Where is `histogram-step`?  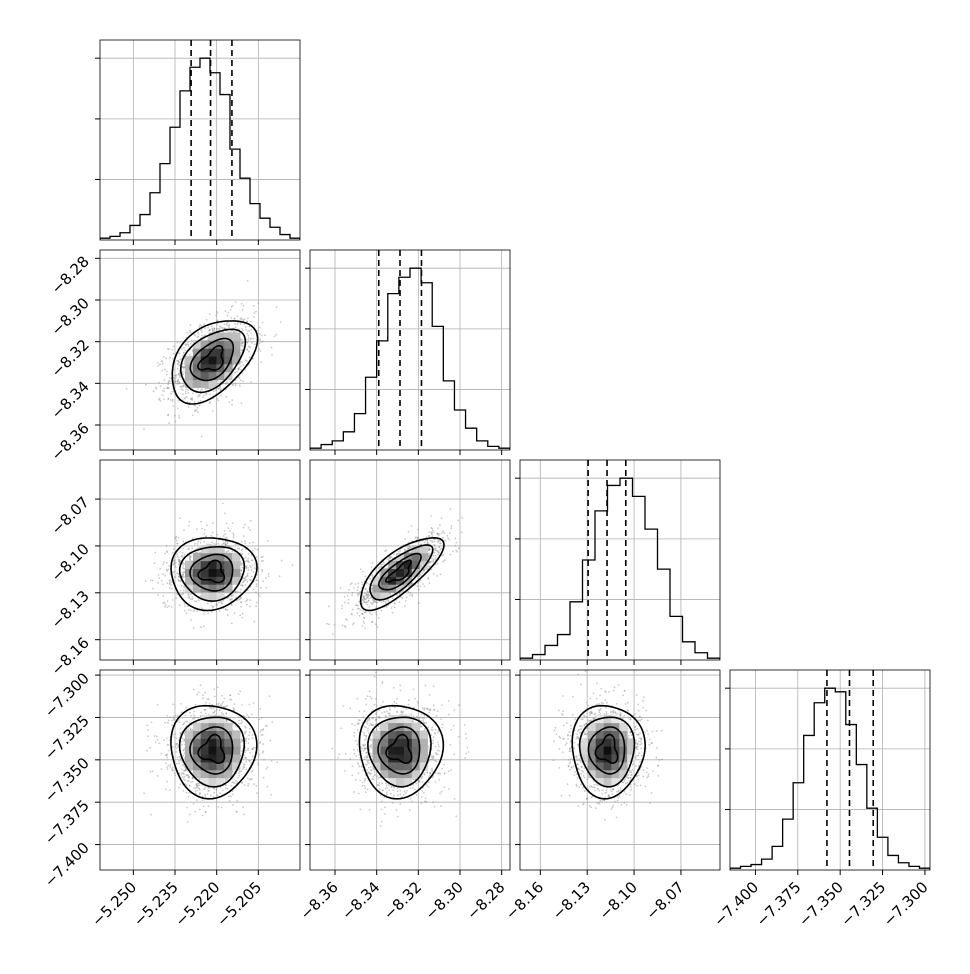
histogram-step is located at coordinates (620, 569).